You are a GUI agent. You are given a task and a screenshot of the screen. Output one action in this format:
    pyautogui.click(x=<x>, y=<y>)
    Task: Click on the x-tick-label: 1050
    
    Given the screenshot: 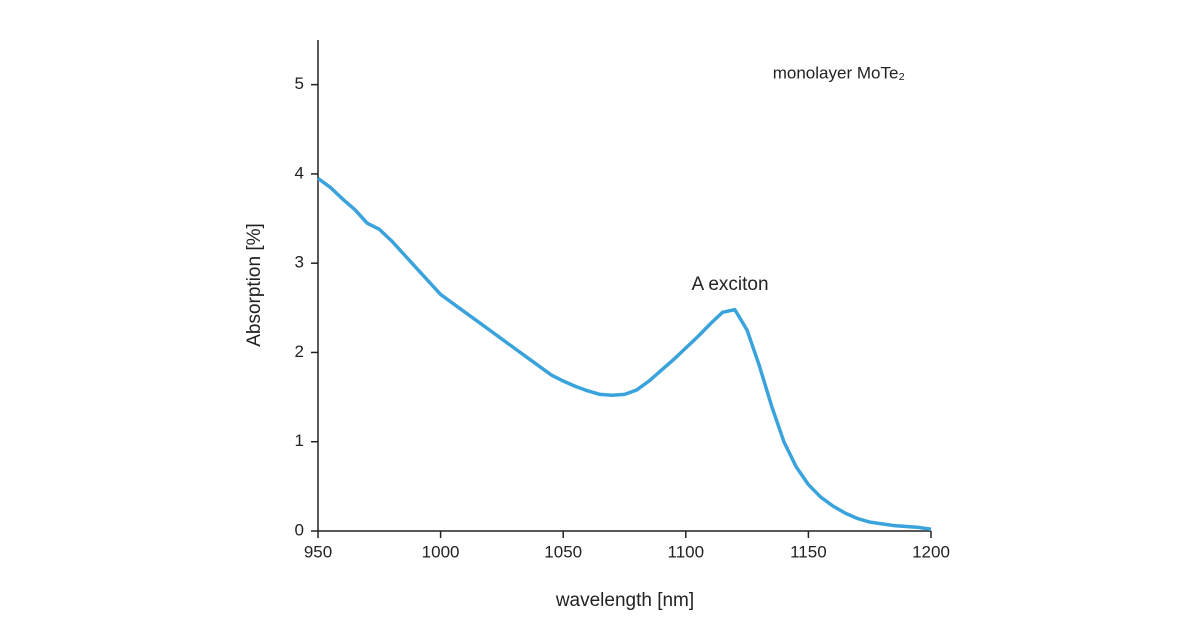 What is the action you would take?
    pyautogui.click(x=563, y=551)
    